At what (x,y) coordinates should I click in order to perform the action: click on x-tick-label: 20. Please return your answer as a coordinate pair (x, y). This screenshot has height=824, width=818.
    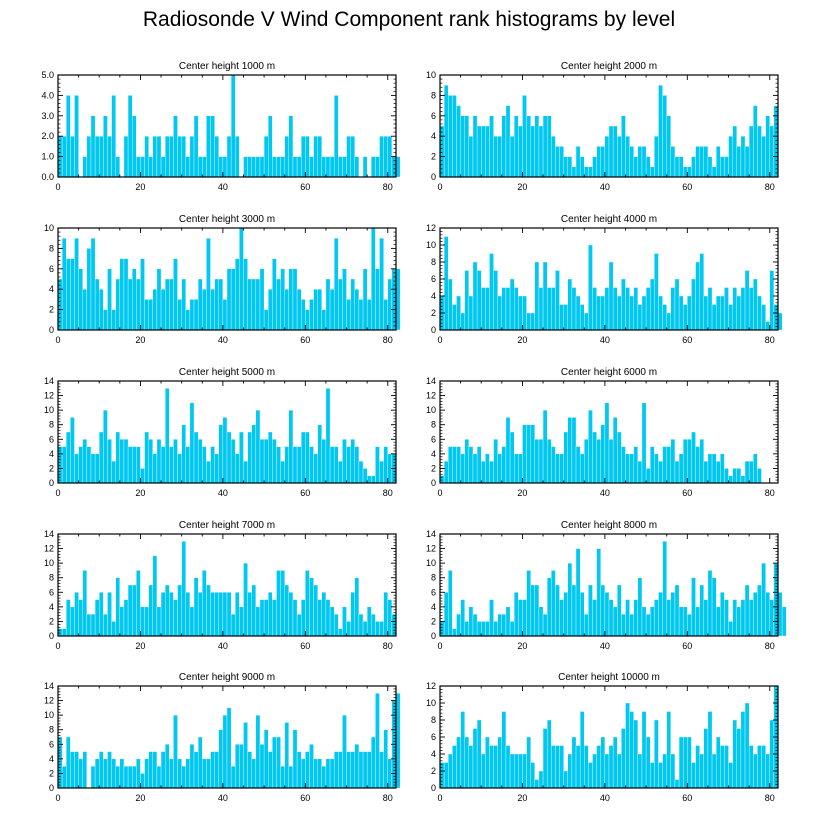
    Looking at the image, I should click on (140, 493).